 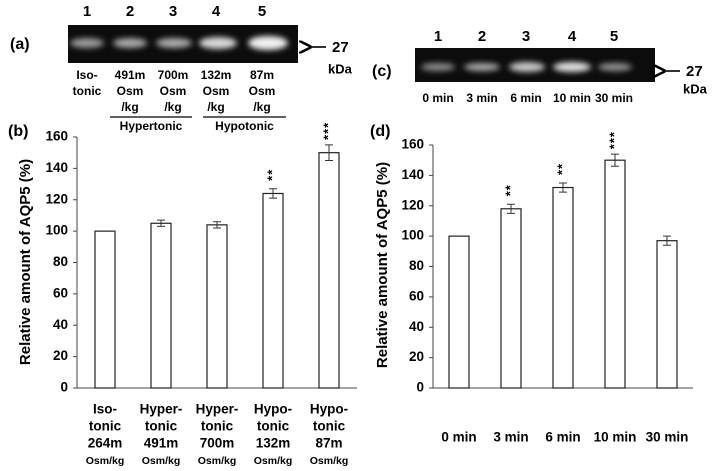 I want to click on x-tick-label: 132m, so click(x=273, y=443).